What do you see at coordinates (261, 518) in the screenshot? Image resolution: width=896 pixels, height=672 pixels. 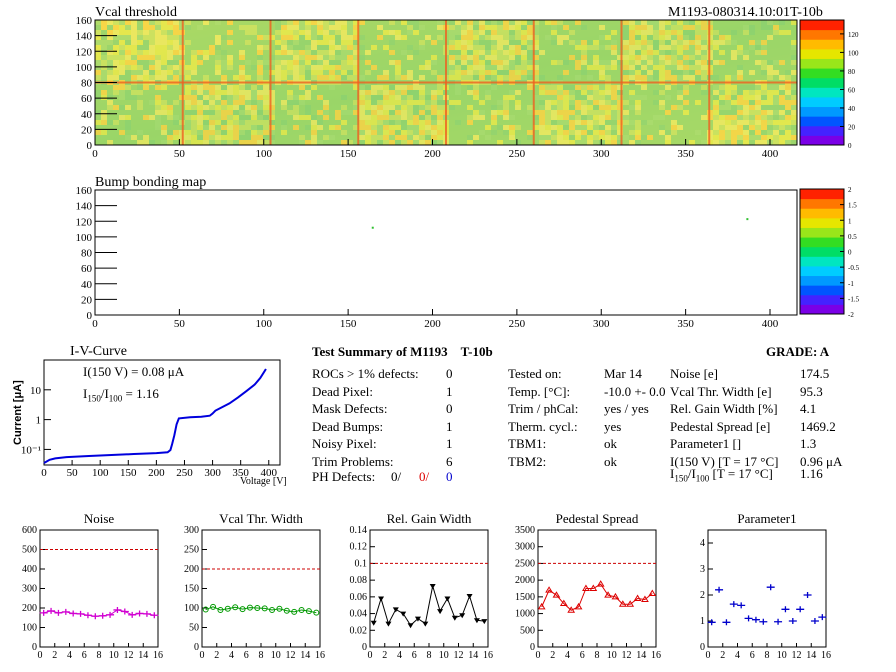 I see `roc-chart-2-title: Vcal Thr. Width` at bounding box center [261, 518].